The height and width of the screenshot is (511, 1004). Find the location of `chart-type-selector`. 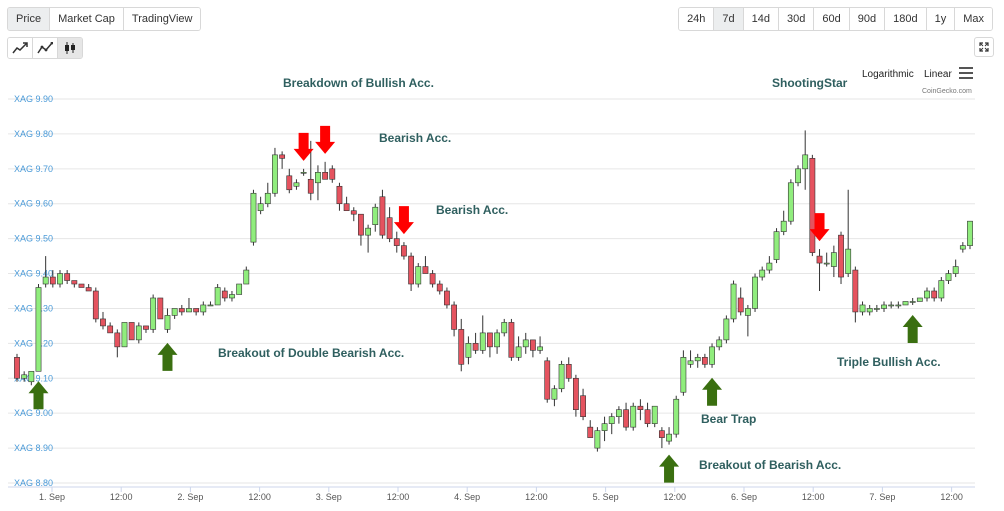

chart-type-selector is located at coordinates (45, 48).